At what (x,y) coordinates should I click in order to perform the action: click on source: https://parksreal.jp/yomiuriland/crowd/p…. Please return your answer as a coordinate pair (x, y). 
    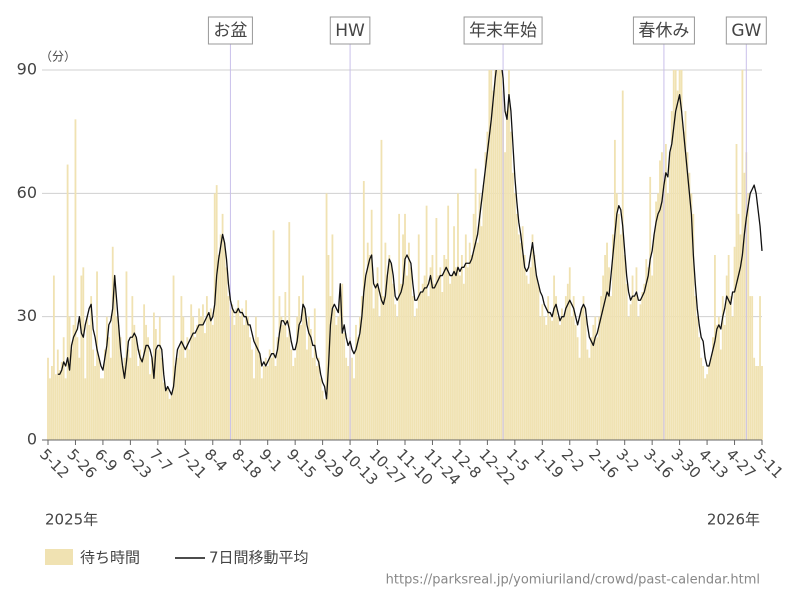
    Looking at the image, I should click on (573, 580).